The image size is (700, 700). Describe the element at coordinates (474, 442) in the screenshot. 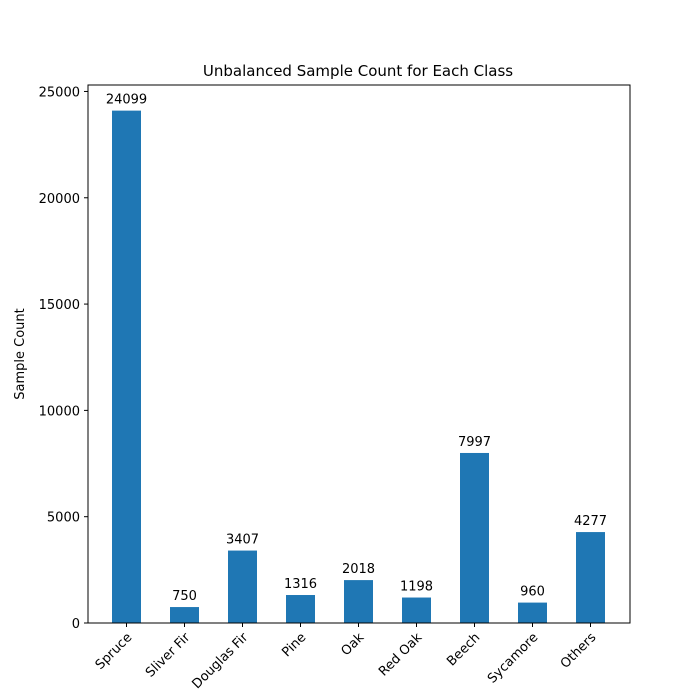

I see `bar-value-label: 7997` at that location.